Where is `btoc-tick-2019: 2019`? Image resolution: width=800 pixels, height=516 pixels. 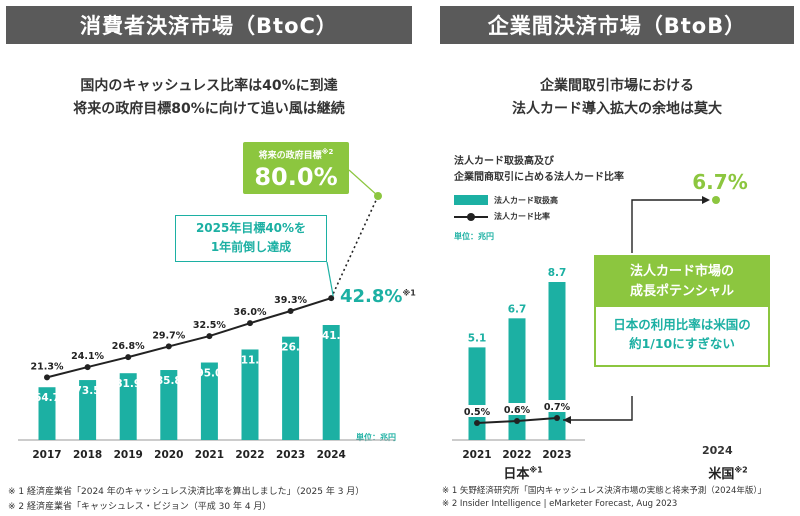 btoc-tick-2019: 2019 is located at coordinates (128, 455).